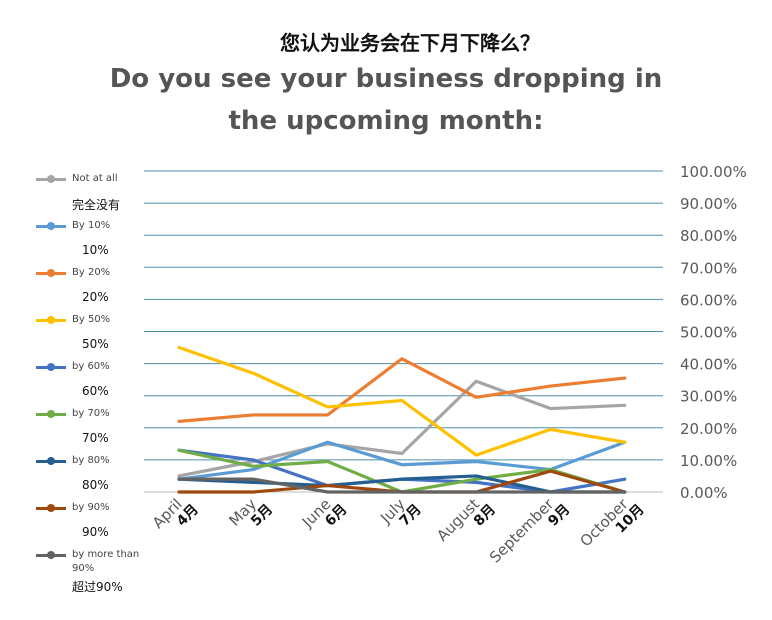 The image size is (772, 620). I want to click on legend-label-cn: 50%, so click(95, 344).